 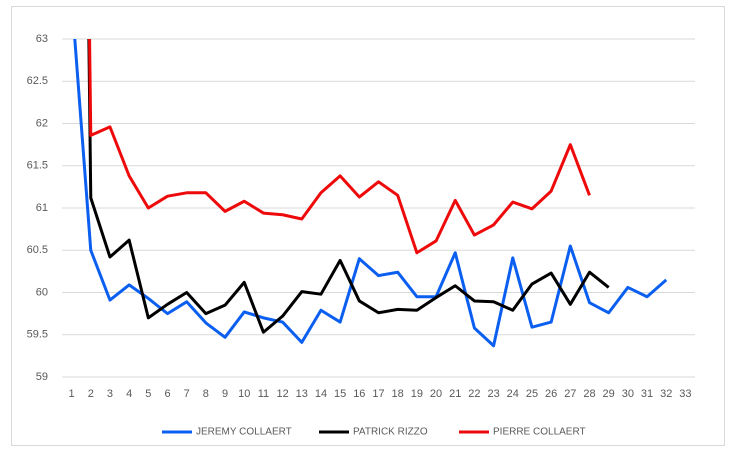 I want to click on x-tick-label: 7, so click(x=187, y=394).